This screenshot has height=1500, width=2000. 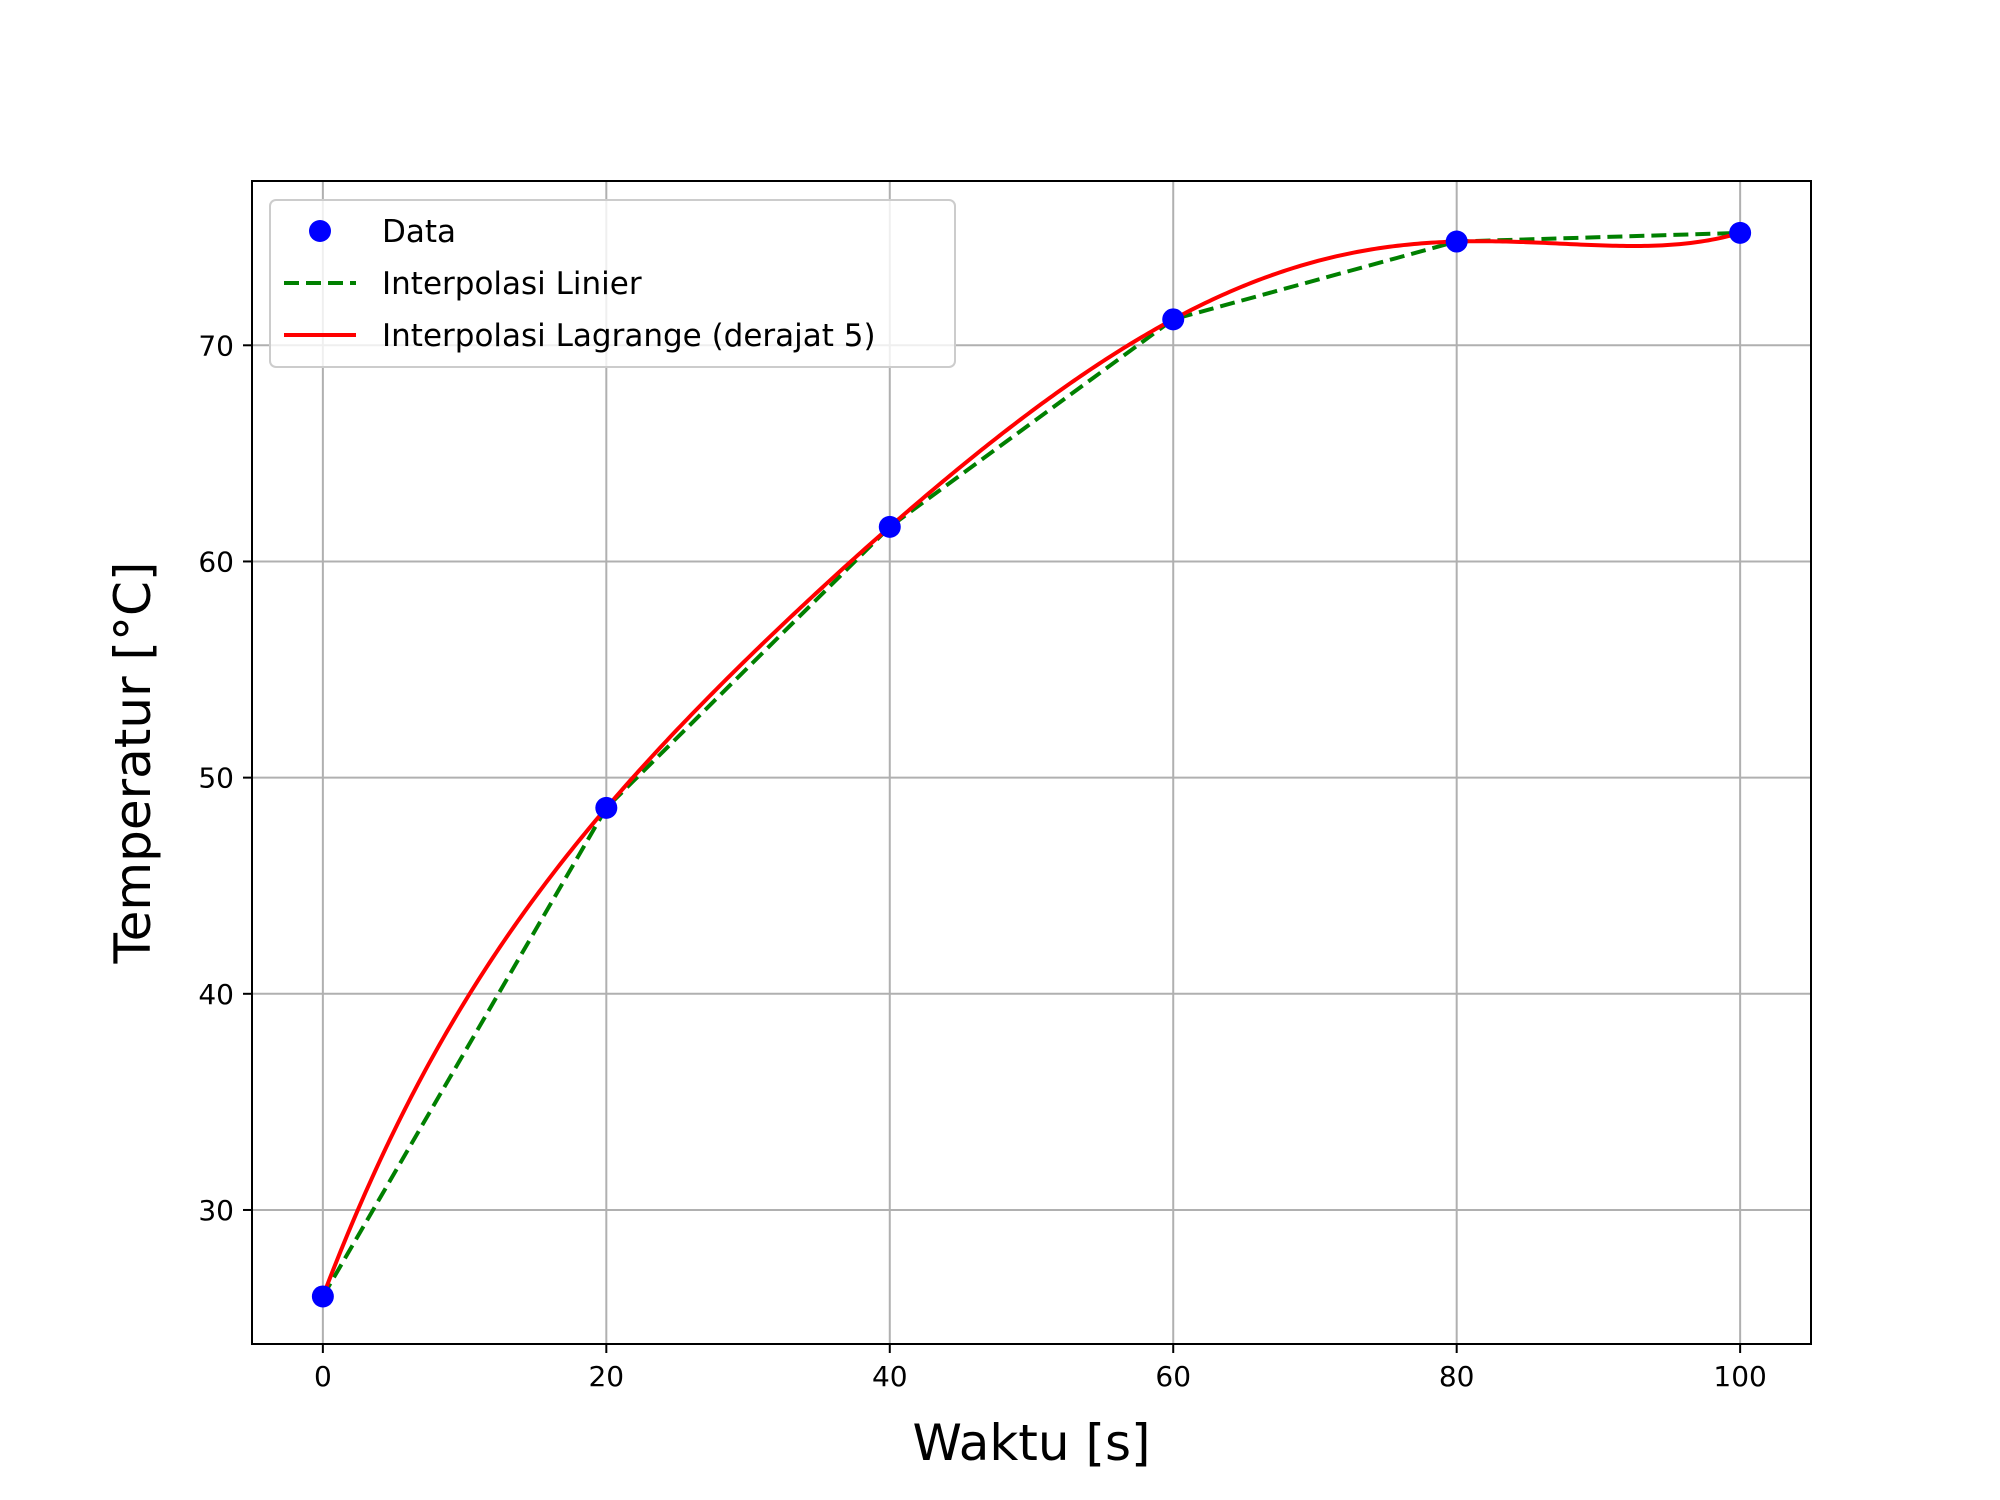 What do you see at coordinates (512, 284) in the screenshot?
I see `legend-label: Interpolasi Linier` at bounding box center [512, 284].